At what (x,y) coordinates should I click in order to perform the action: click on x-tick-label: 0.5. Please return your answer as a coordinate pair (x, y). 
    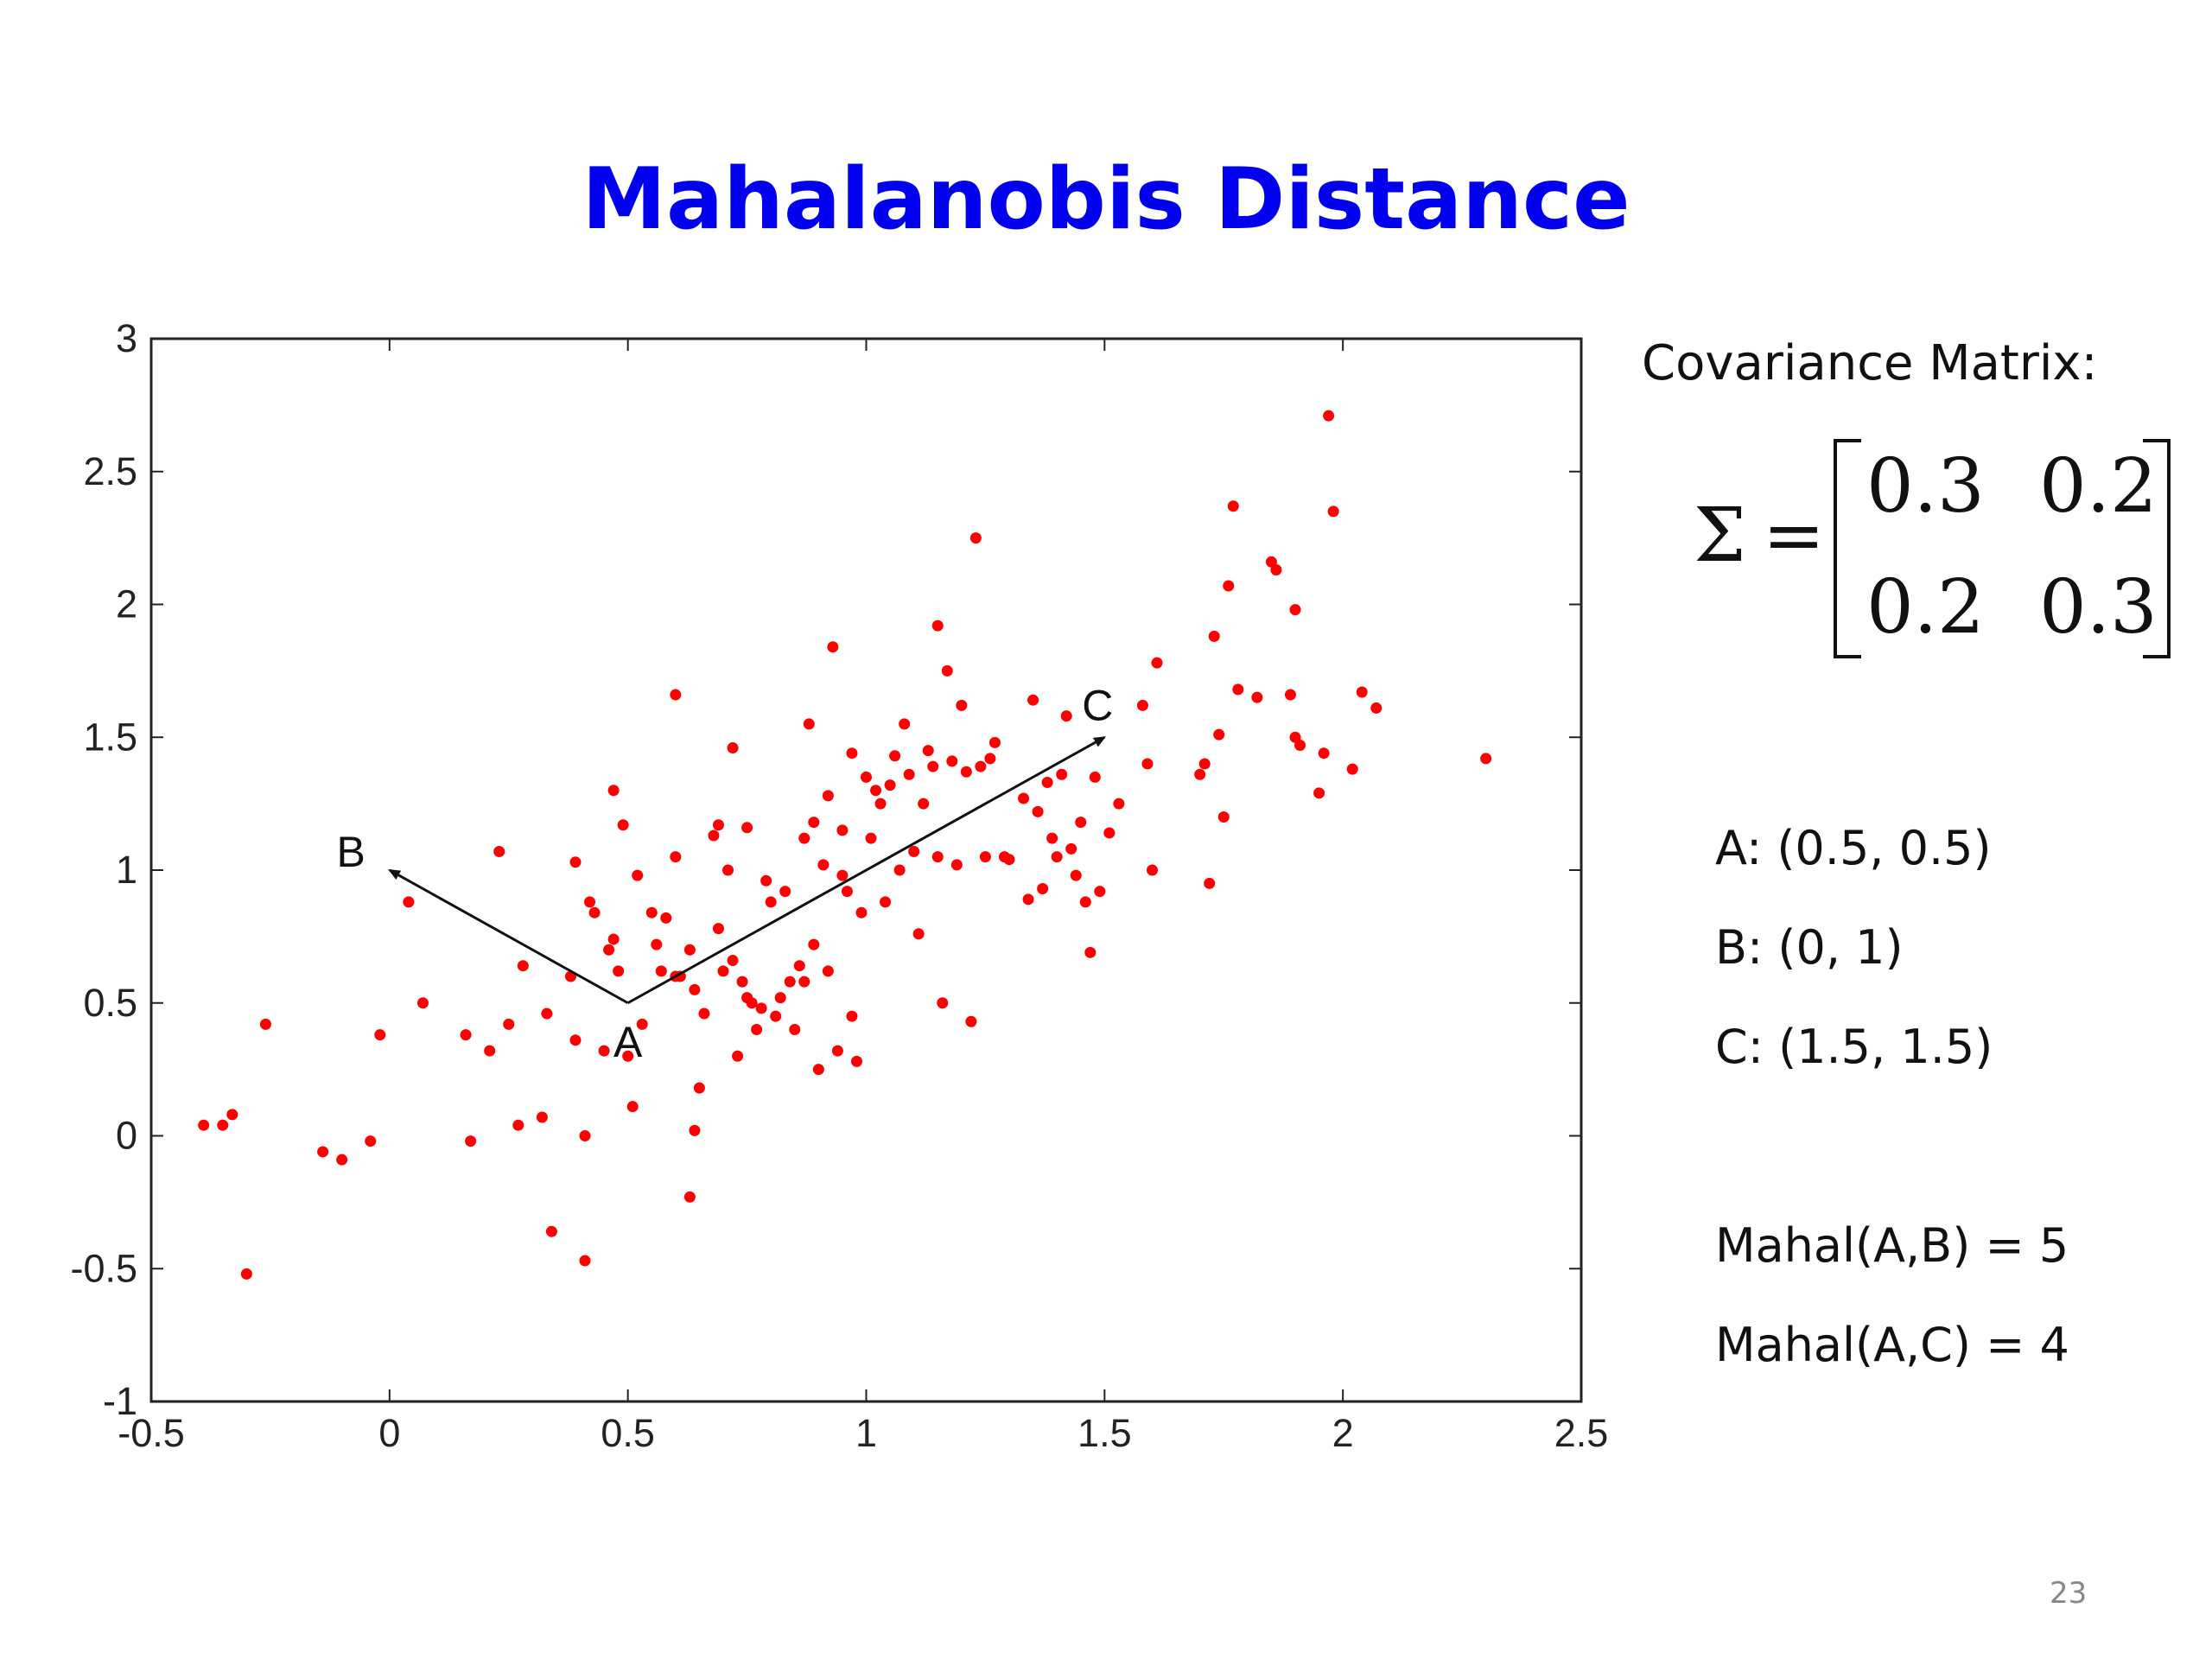
    Looking at the image, I should click on (628, 1433).